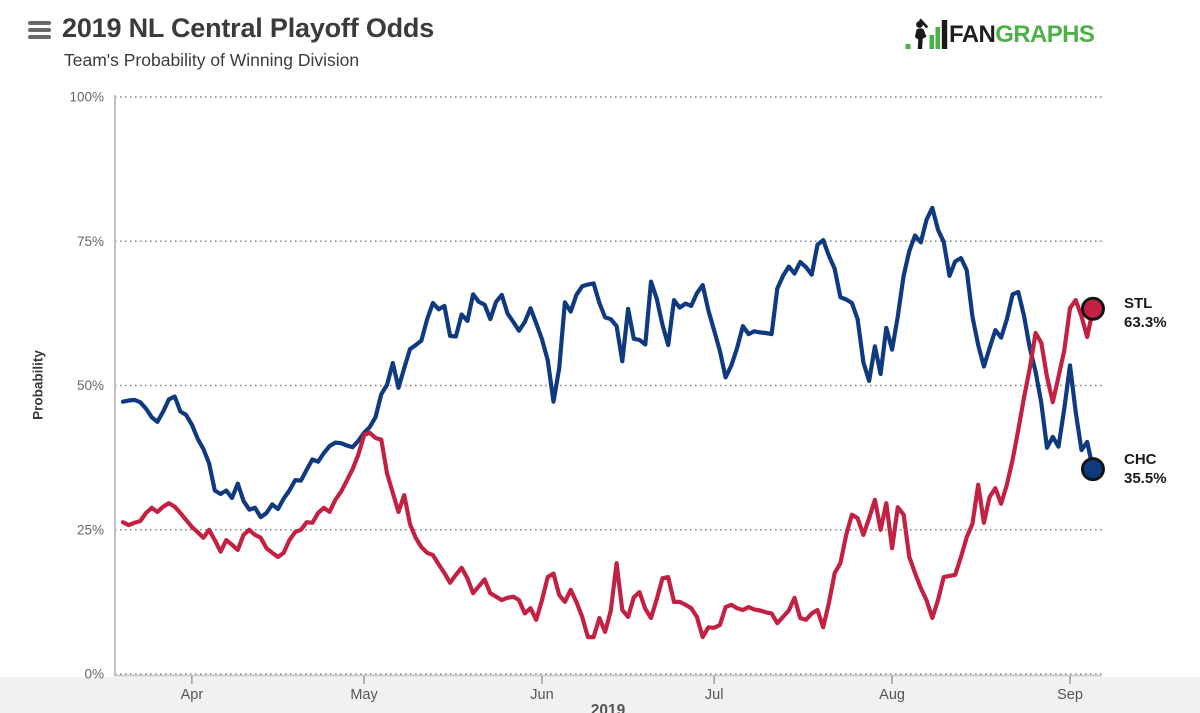  What do you see at coordinates (90, 385) in the screenshot?
I see `y-tick-label: 50%` at bounding box center [90, 385].